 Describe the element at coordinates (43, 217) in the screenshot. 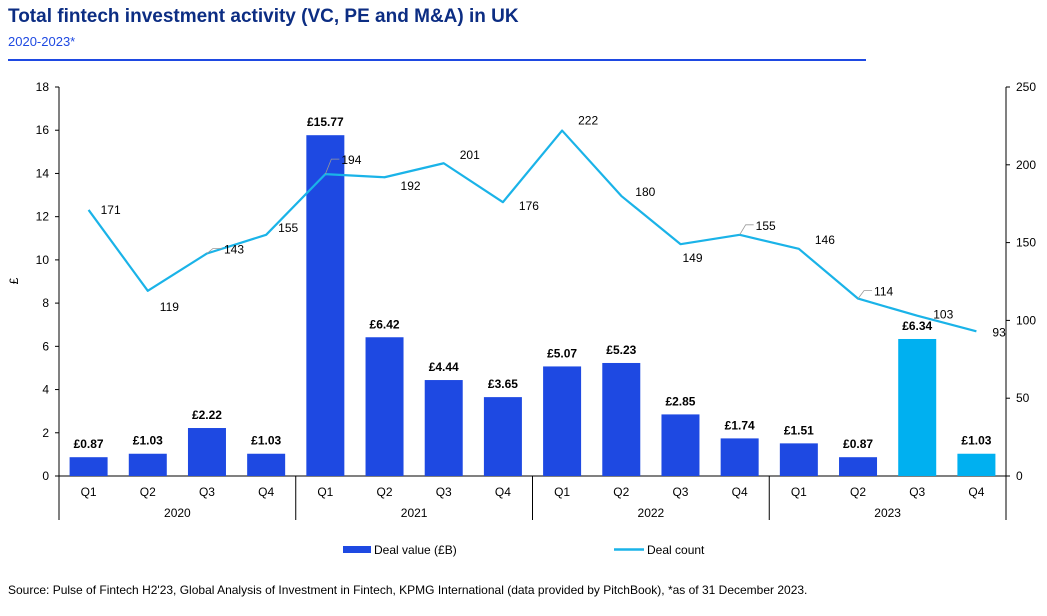

I see `y-tick-label: 12` at that location.